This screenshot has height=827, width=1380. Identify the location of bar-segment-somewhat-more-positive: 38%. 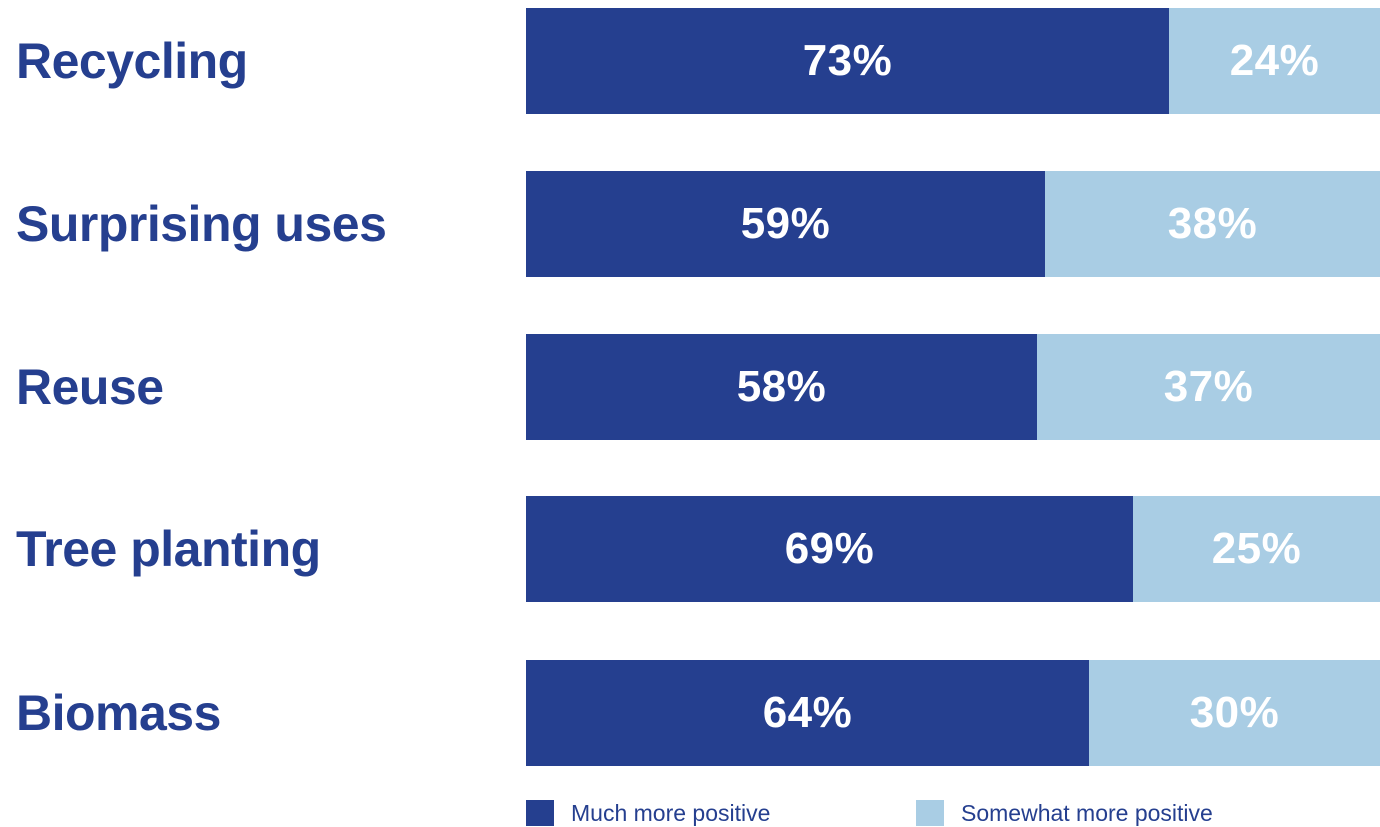
(1212, 224).